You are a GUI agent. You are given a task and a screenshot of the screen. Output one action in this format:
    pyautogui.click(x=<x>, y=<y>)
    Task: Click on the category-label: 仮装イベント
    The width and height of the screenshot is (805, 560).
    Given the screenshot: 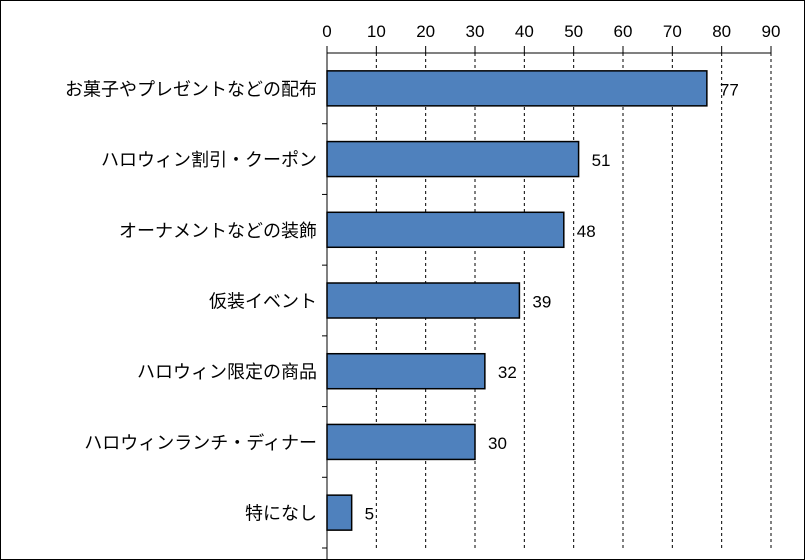 What is the action you would take?
    pyautogui.click(x=263, y=302)
    